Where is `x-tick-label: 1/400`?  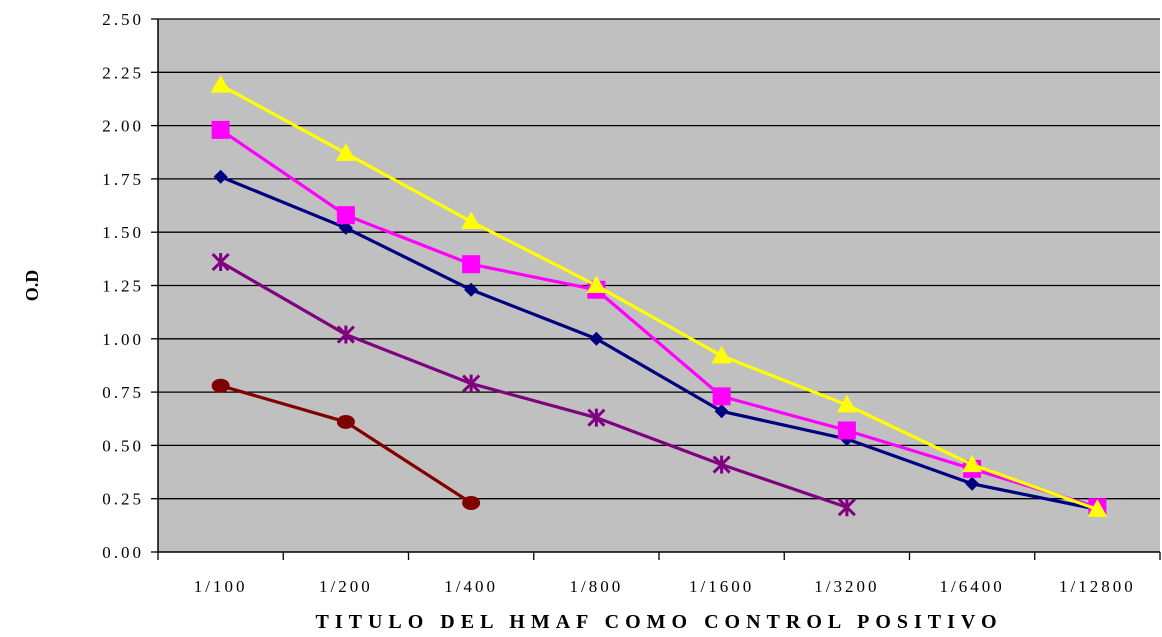
x-tick-label: 1/400 is located at coordinates (471, 586).